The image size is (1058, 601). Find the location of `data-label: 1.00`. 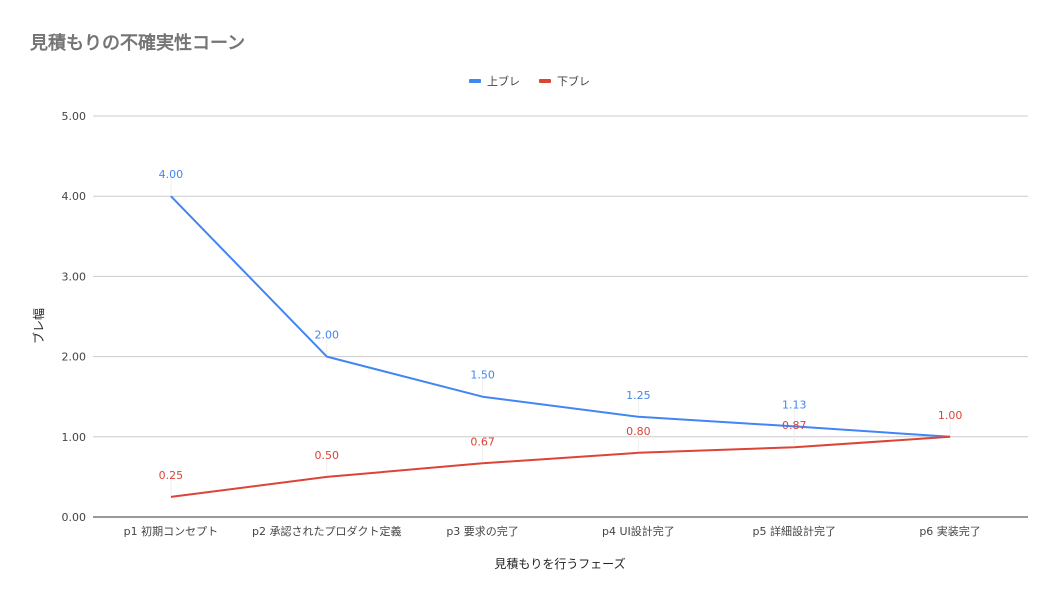

data-label: 1.00 is located at coordinates (950, 415).